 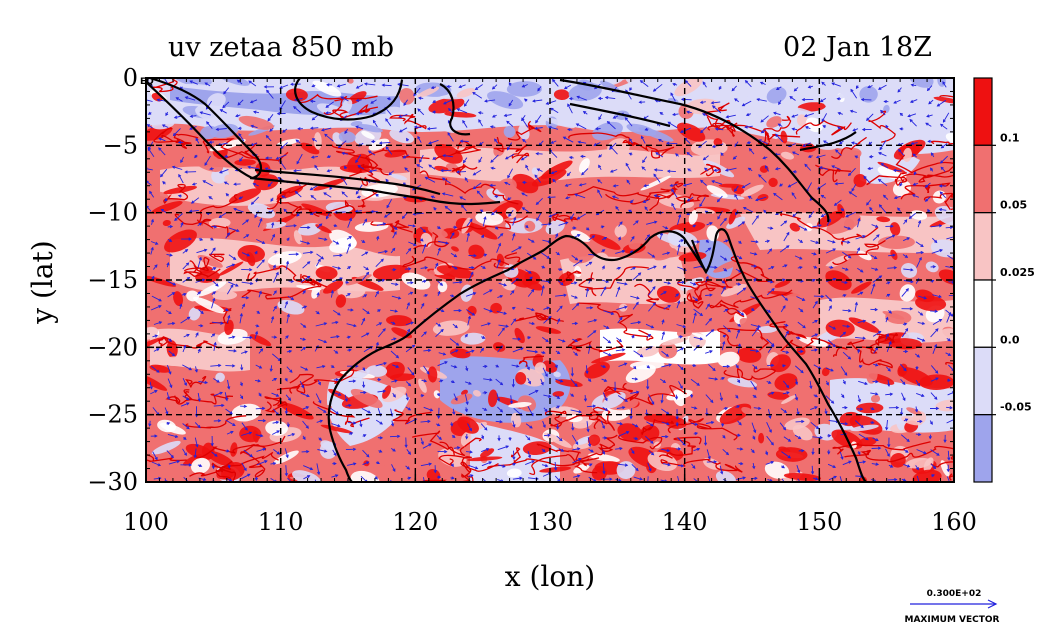 What do you see at coordinates (42, 282) in the screenshot?
I see `y-axis-label: y (lat)` at bounding box center [42, 282].